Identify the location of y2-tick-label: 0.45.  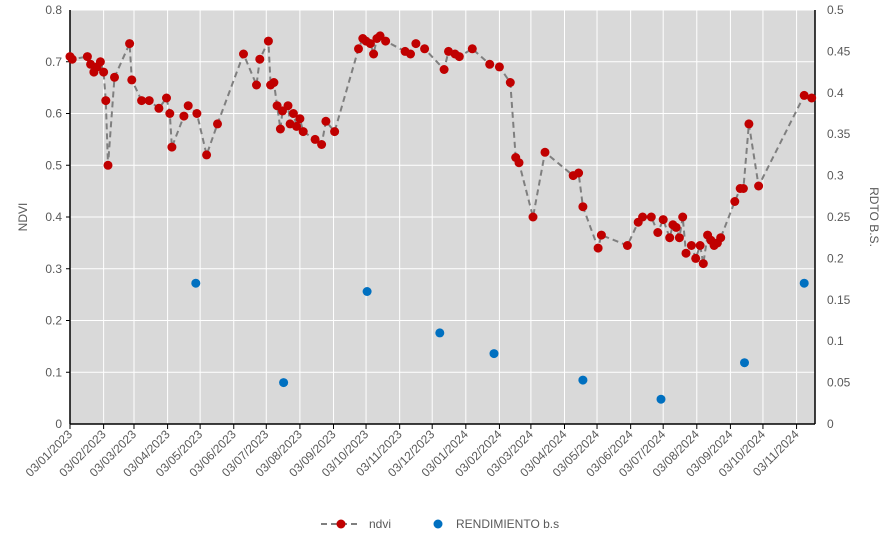
(839, 51).